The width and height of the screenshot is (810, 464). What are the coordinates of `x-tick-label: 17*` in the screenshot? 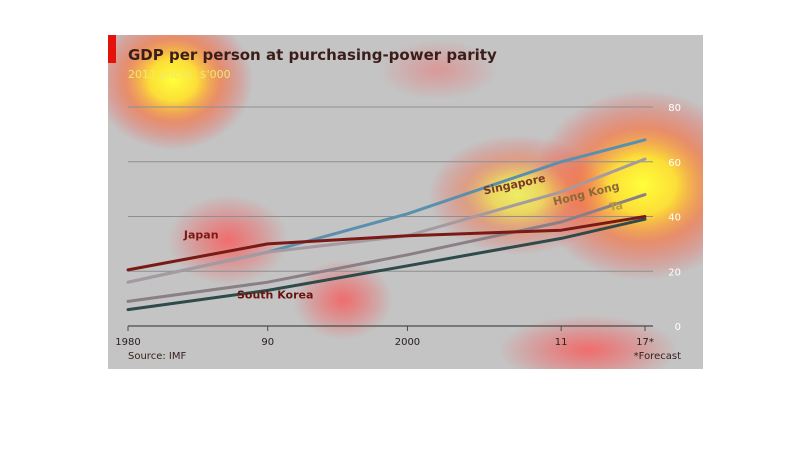 It's located at (645, 342).